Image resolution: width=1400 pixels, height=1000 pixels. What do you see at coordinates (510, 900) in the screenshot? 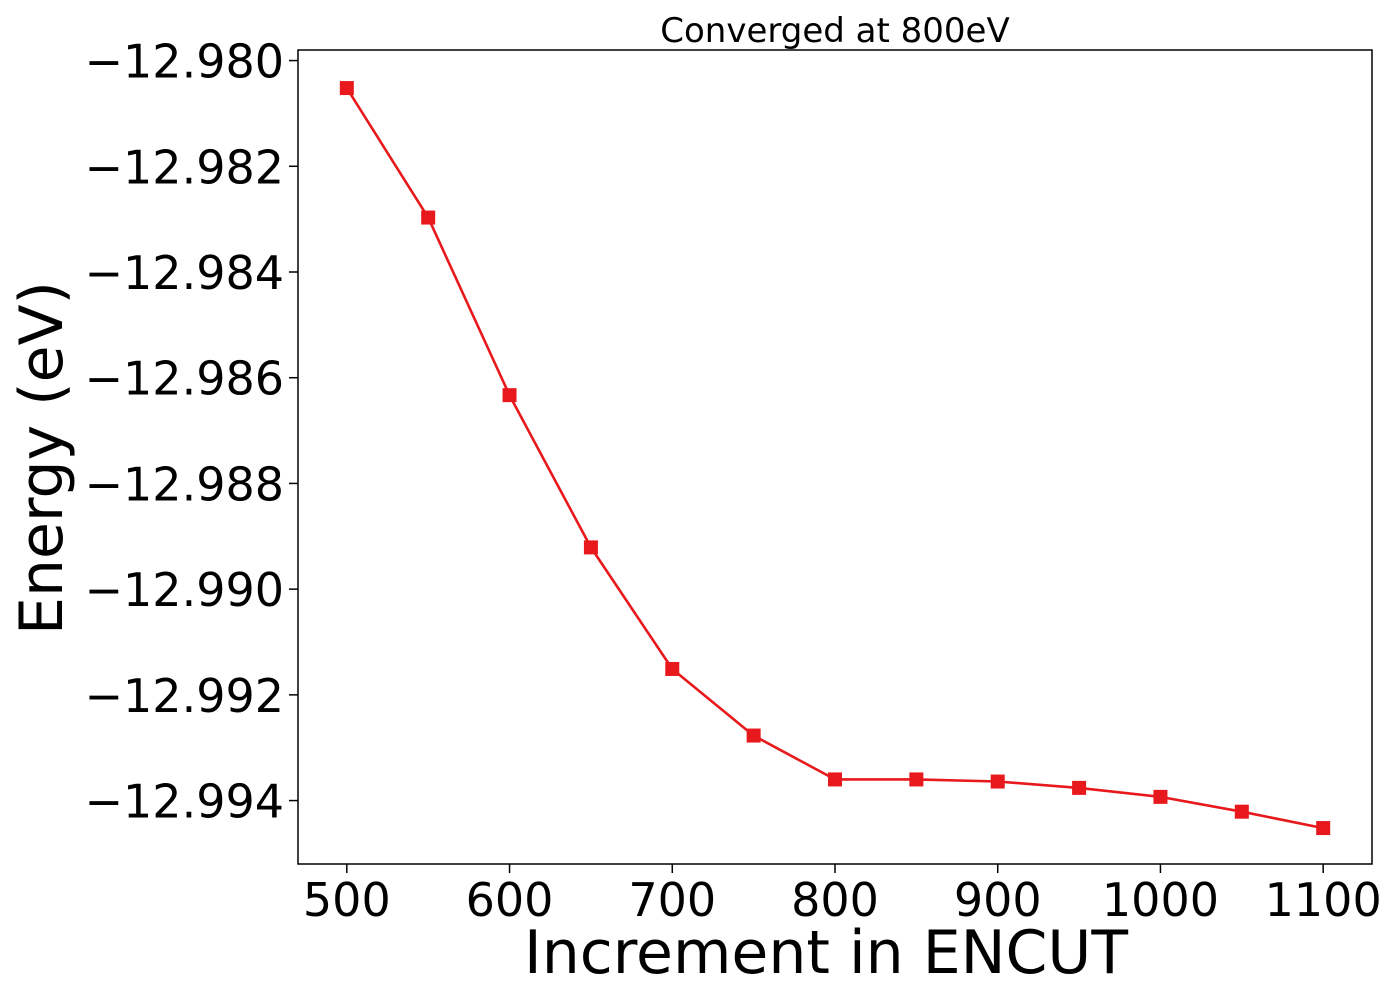
I see `x-tick-label: 600` at bounding box center [510, 900].